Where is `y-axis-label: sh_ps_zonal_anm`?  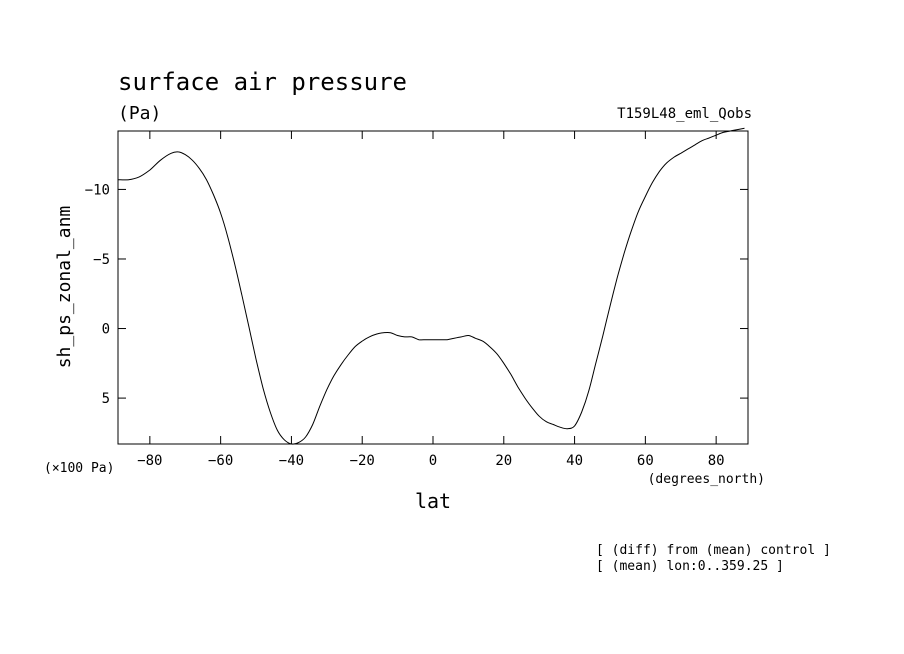
y-axis-label: sh_ps_zonal_anm is located at coordinates (64, 287).